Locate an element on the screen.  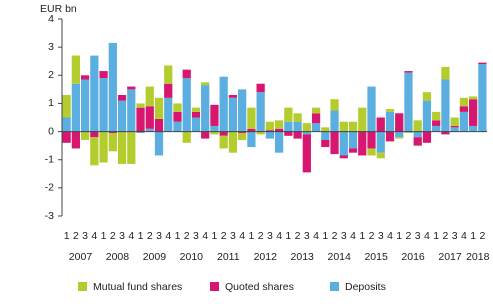
year-label: 2007 is located at coordinates (81, 257).